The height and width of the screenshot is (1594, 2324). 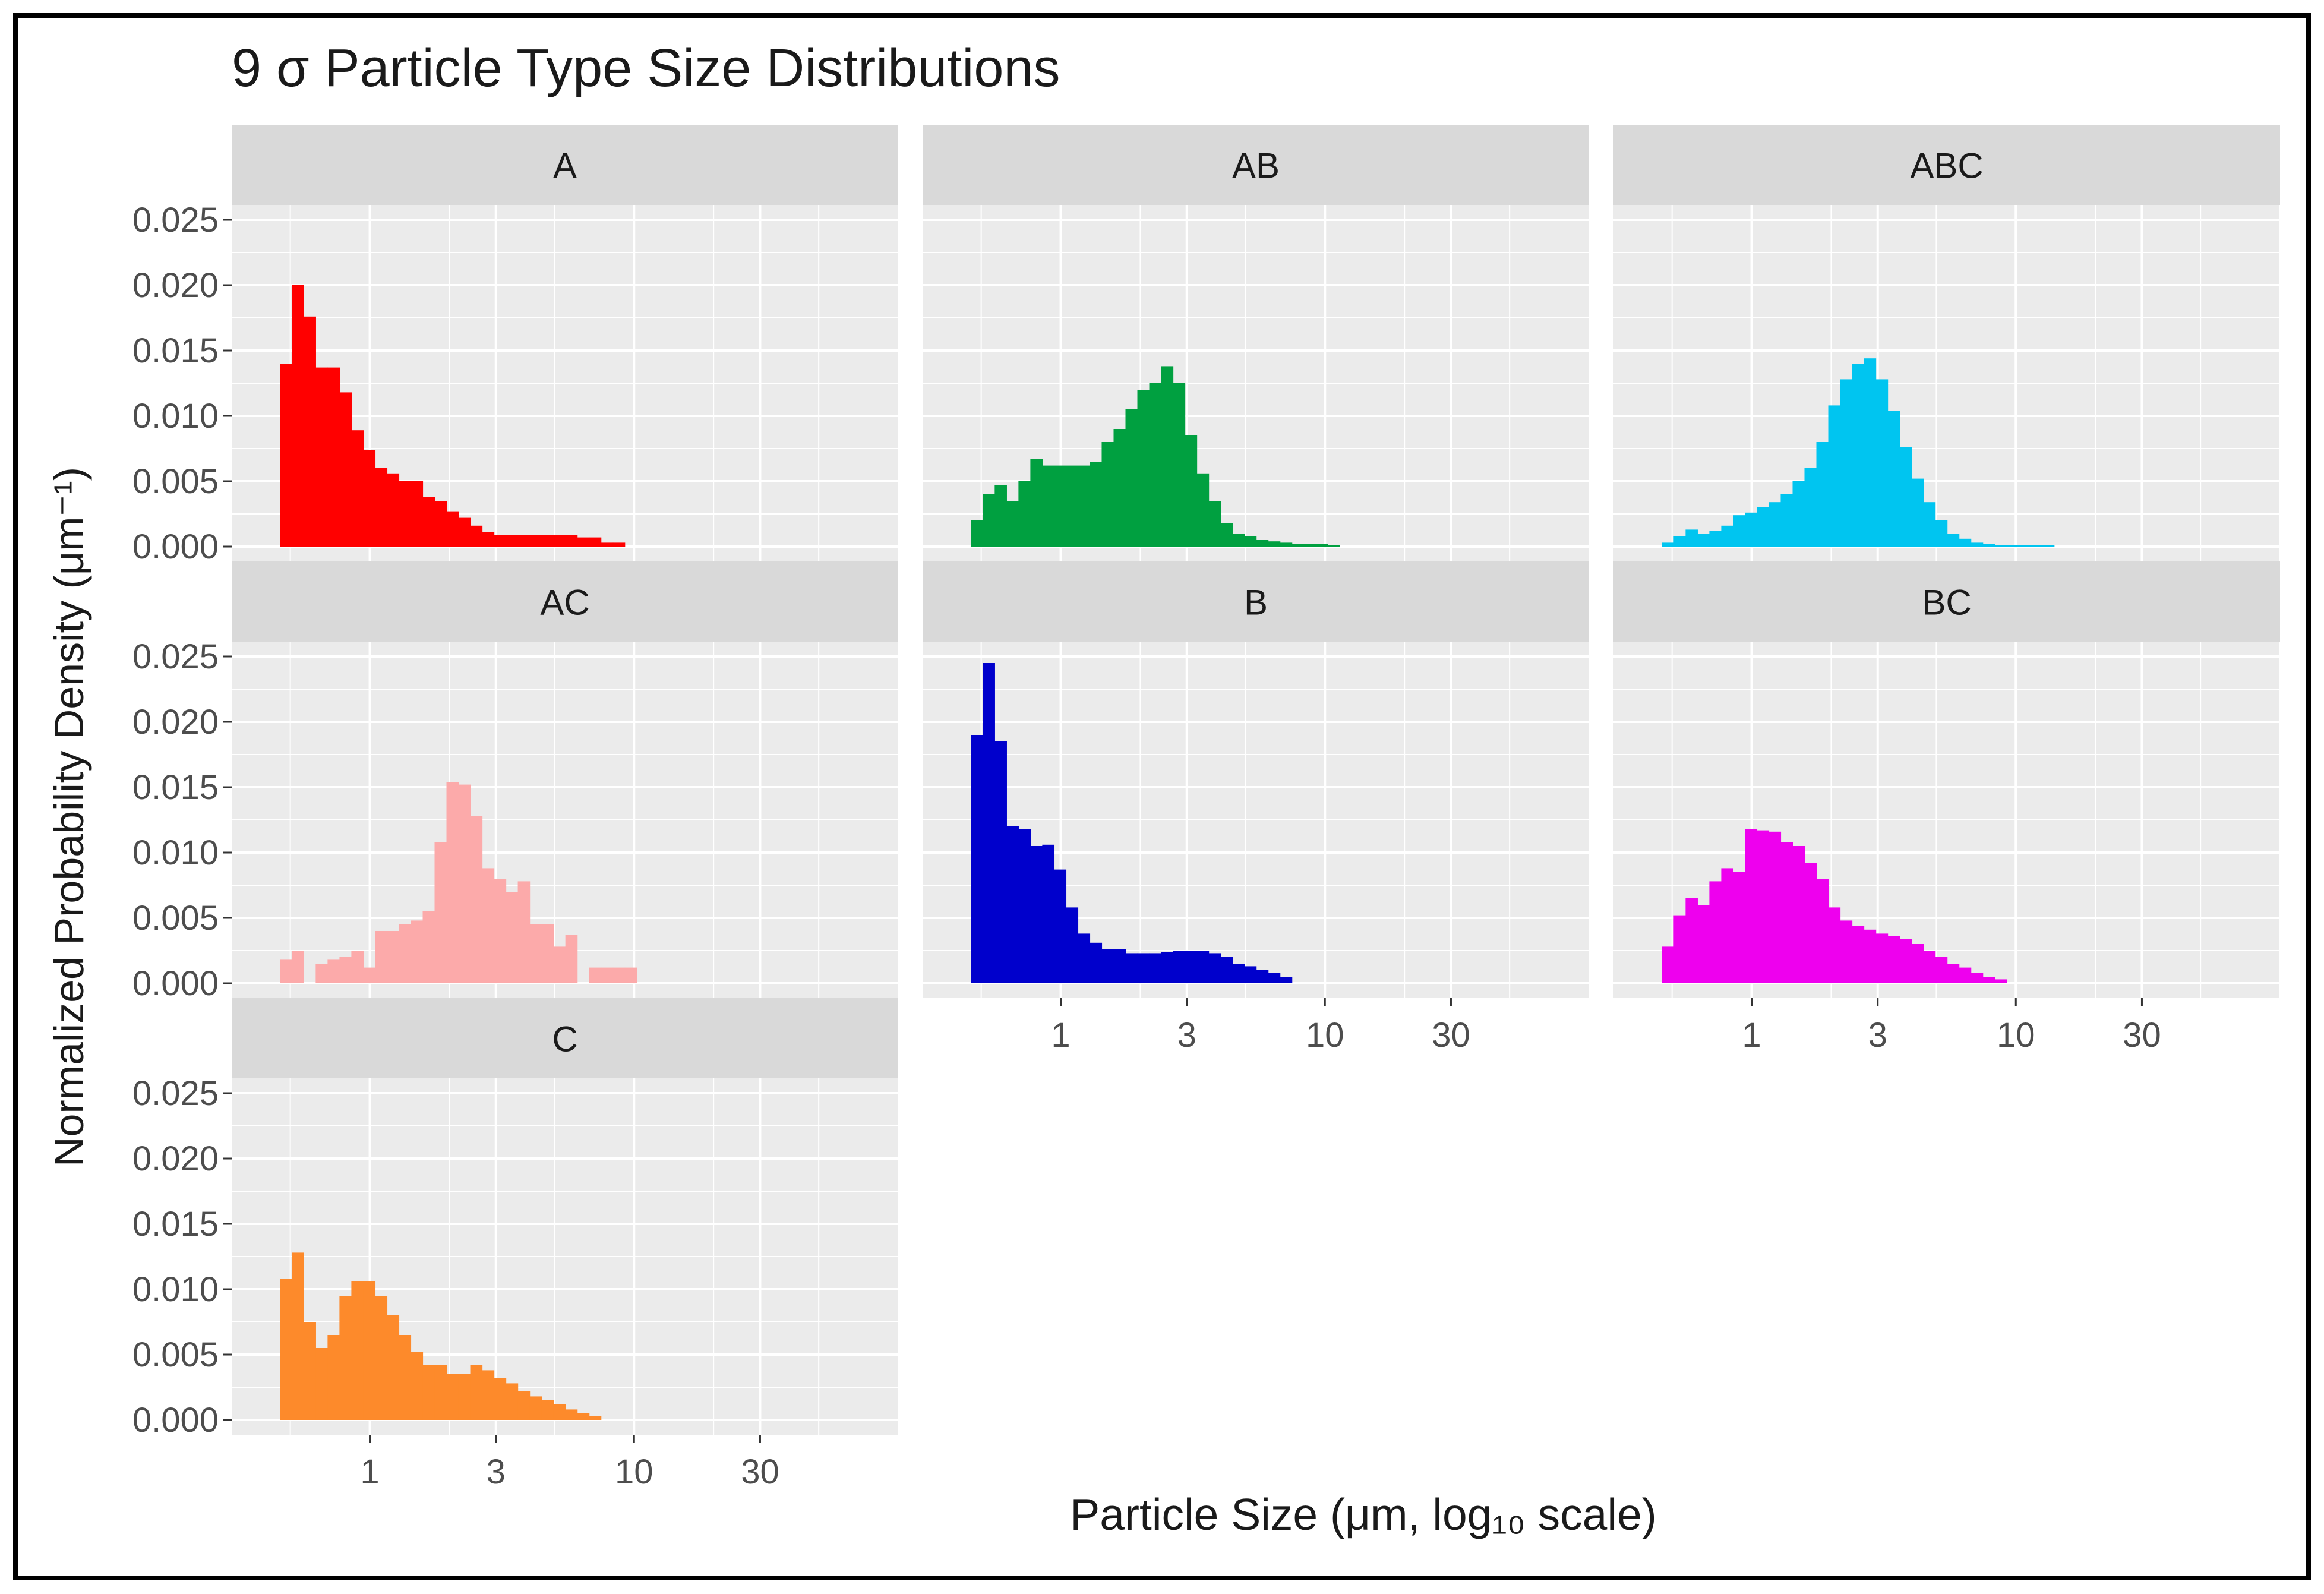 What do you see at coordinates (1256, 601) in the screenshot?
I see `strip-b` at bounding box center [1256, 601].